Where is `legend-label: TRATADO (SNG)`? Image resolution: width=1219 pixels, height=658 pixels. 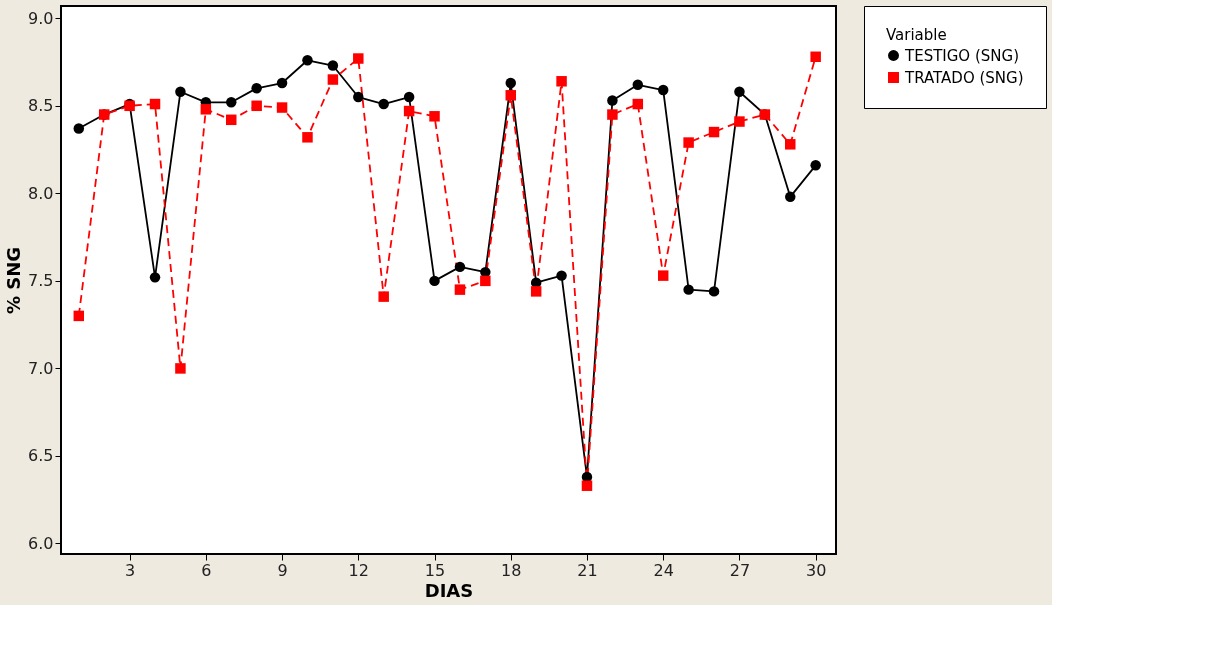 legend-label: TRATADO (SNG) is located at coordinates (964, 77).